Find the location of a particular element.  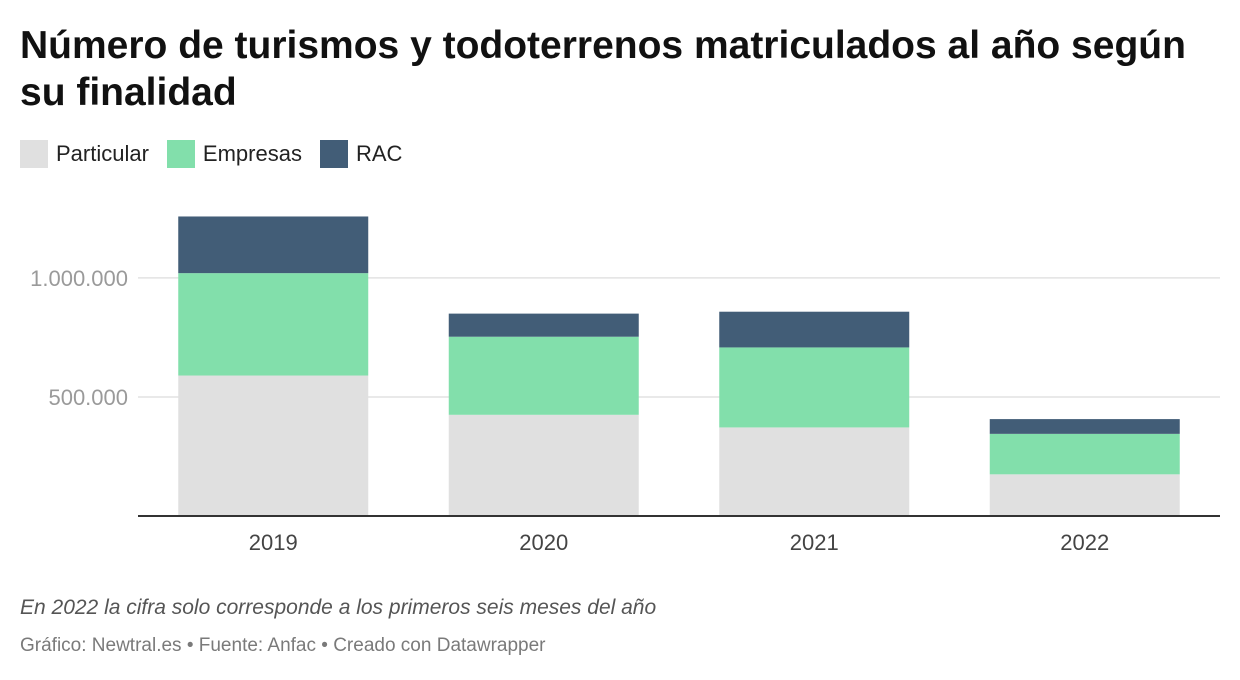

legend-item-empresas: Empresas is located at coordinates (234, 154).